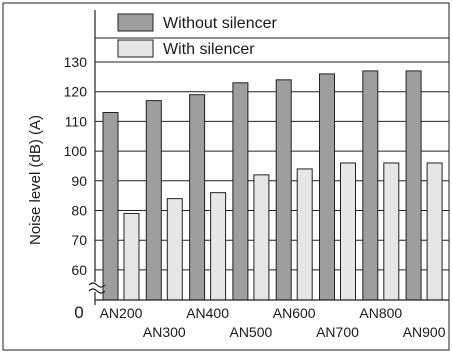 This screenshot has height=359, width=452. What do you see at coordinates (76, 121) in the screenshot?
I see `y-tick-label: 110` at bounding box center [76, 121].